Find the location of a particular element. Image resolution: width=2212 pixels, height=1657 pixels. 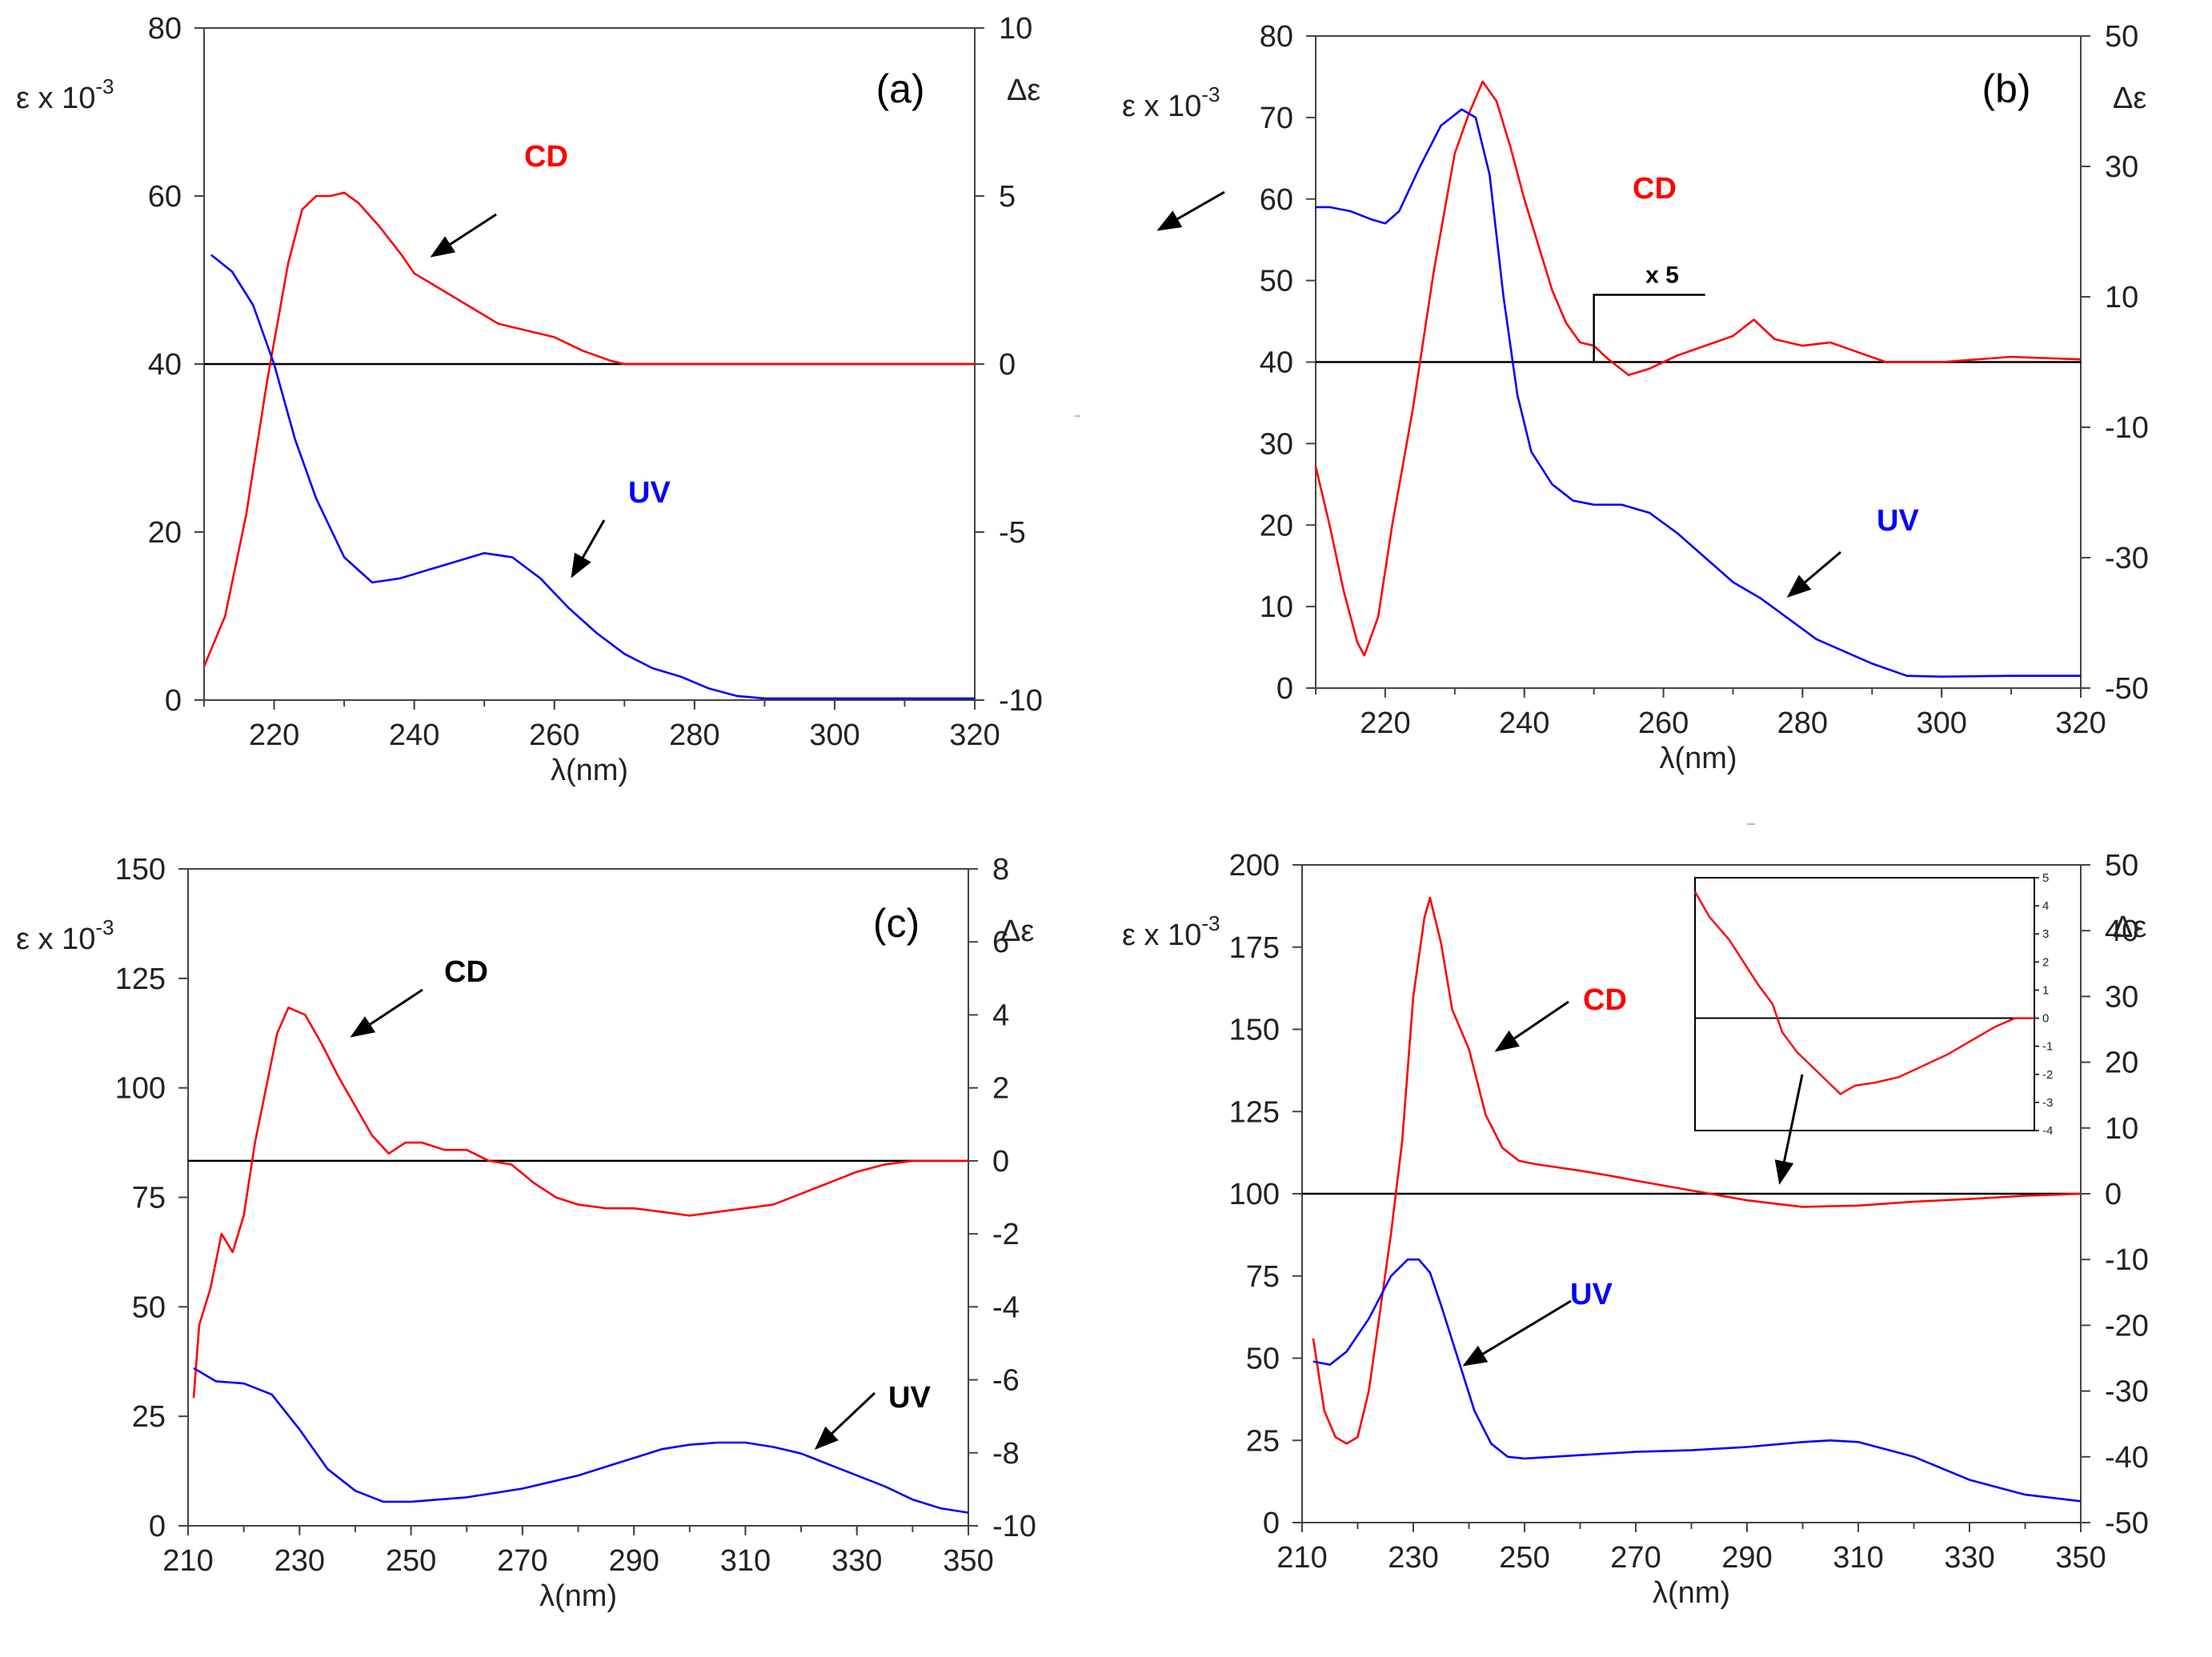

y-right-tick-label: -4 is located at coordinates (1006, 1307).